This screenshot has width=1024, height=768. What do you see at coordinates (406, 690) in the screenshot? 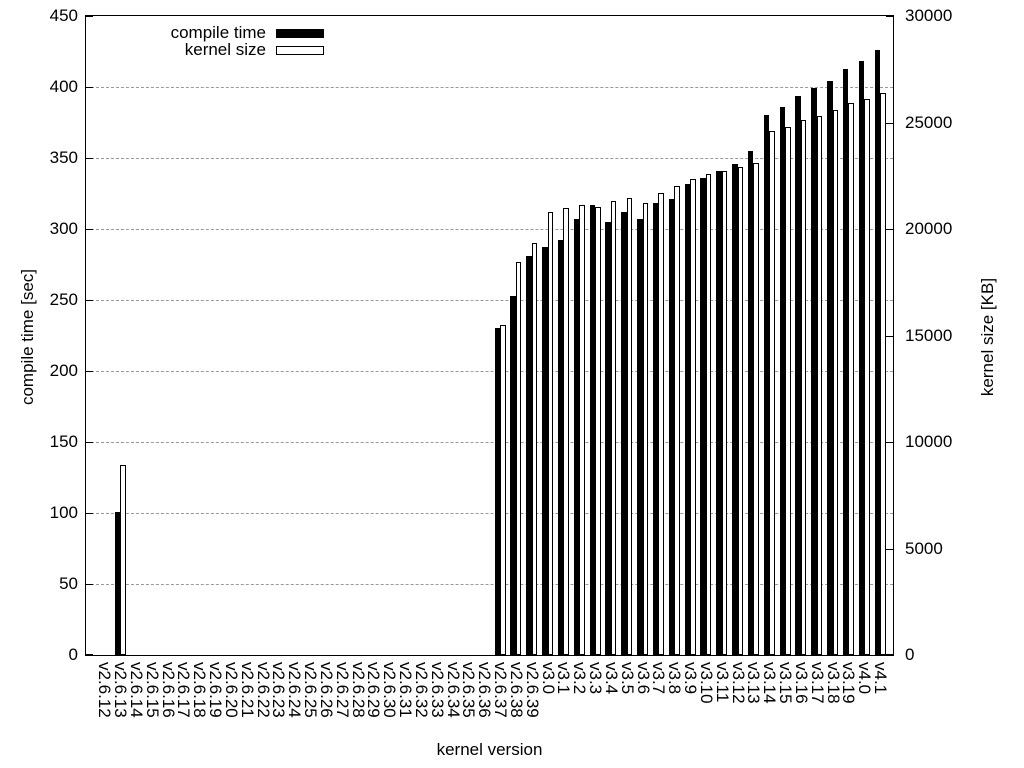
I see `x-tick-label: v2.6.31` at bounding box center [406, 690].